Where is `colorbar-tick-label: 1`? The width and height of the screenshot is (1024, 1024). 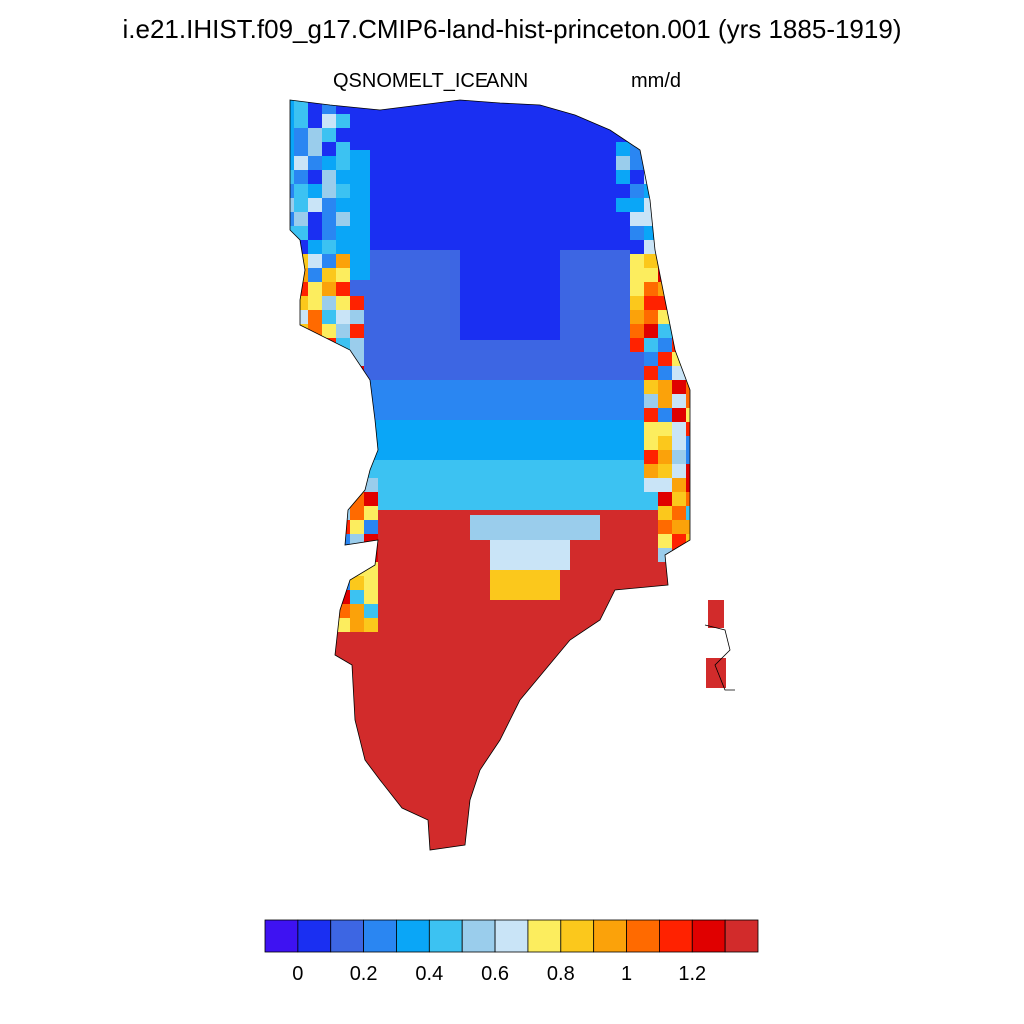 colorbar-tick-label: 1 is located at coordinates (626, 974).